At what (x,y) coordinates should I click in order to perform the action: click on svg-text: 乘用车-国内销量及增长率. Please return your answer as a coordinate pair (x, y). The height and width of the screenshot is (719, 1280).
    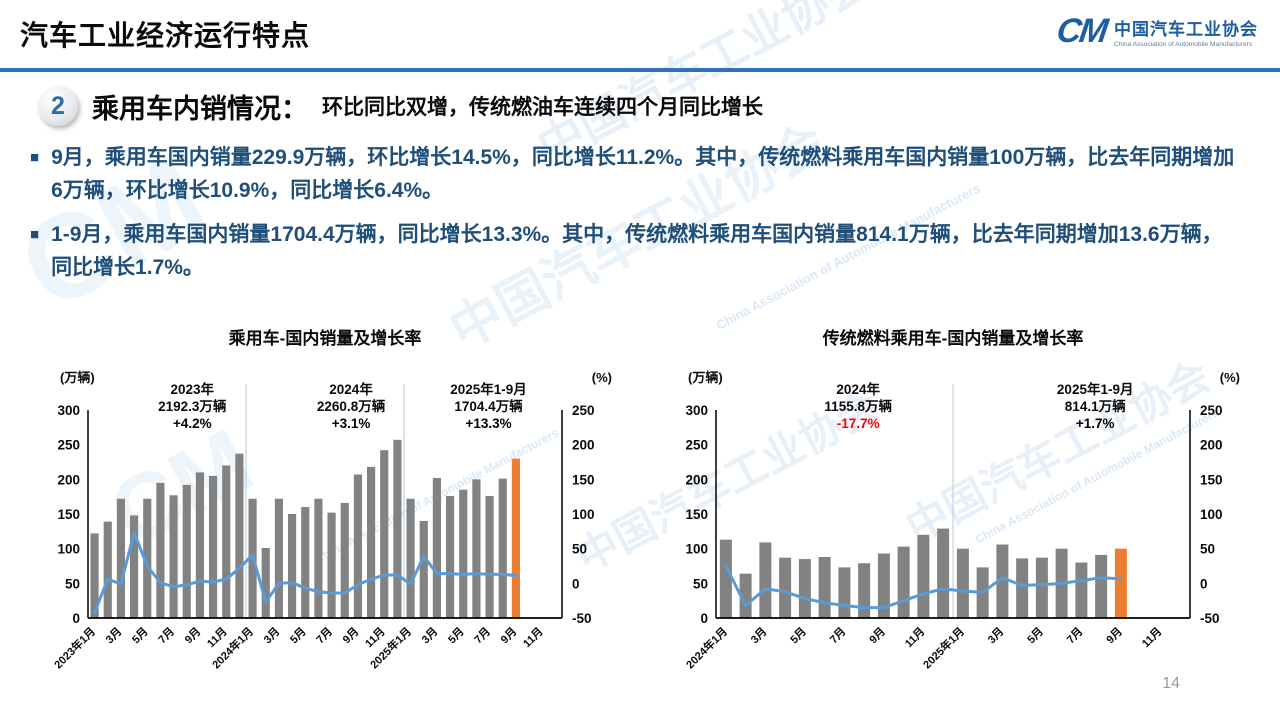
    Looking at the image, I should click on (325, 338).